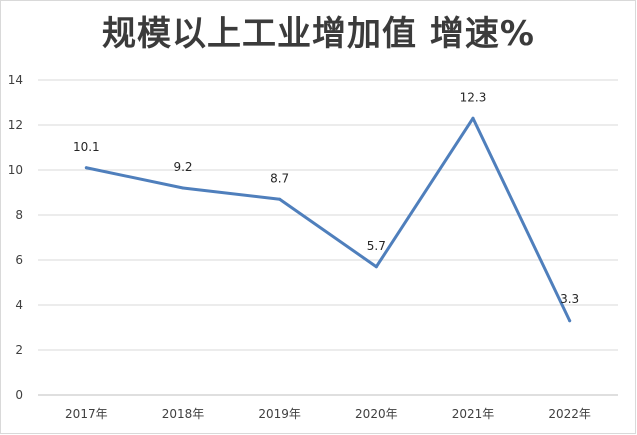 The width and height of the screenshot is (637, 435). I want to click on chart-title: 规模以上工业增加值 增速%, so click(318, 34).